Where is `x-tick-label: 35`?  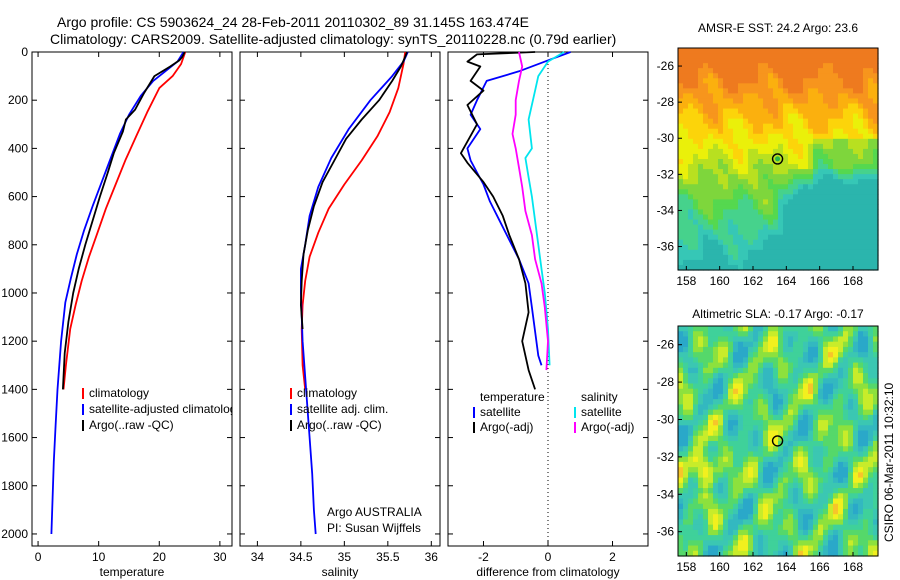
x-tick-label: 35 is located at coordinates (345, 557).